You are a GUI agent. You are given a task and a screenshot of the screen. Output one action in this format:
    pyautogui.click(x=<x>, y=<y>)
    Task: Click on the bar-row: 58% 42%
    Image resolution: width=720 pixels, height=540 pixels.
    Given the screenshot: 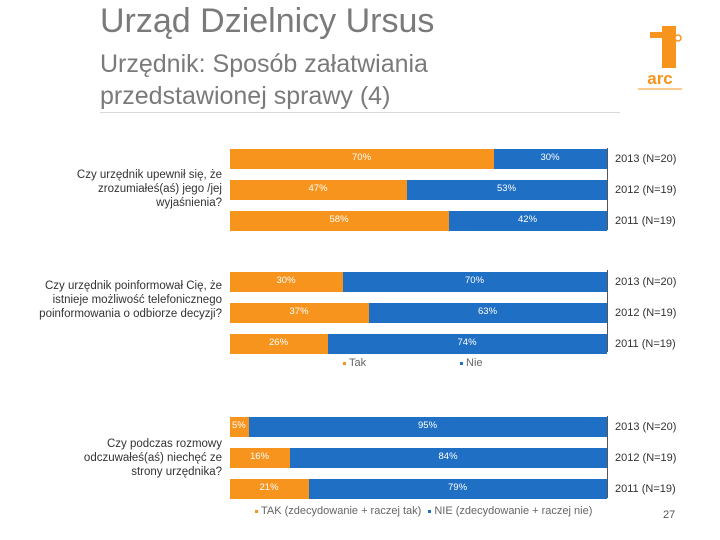 What is the action you would take?
    pyautogui.click(x=418, y=221)
    